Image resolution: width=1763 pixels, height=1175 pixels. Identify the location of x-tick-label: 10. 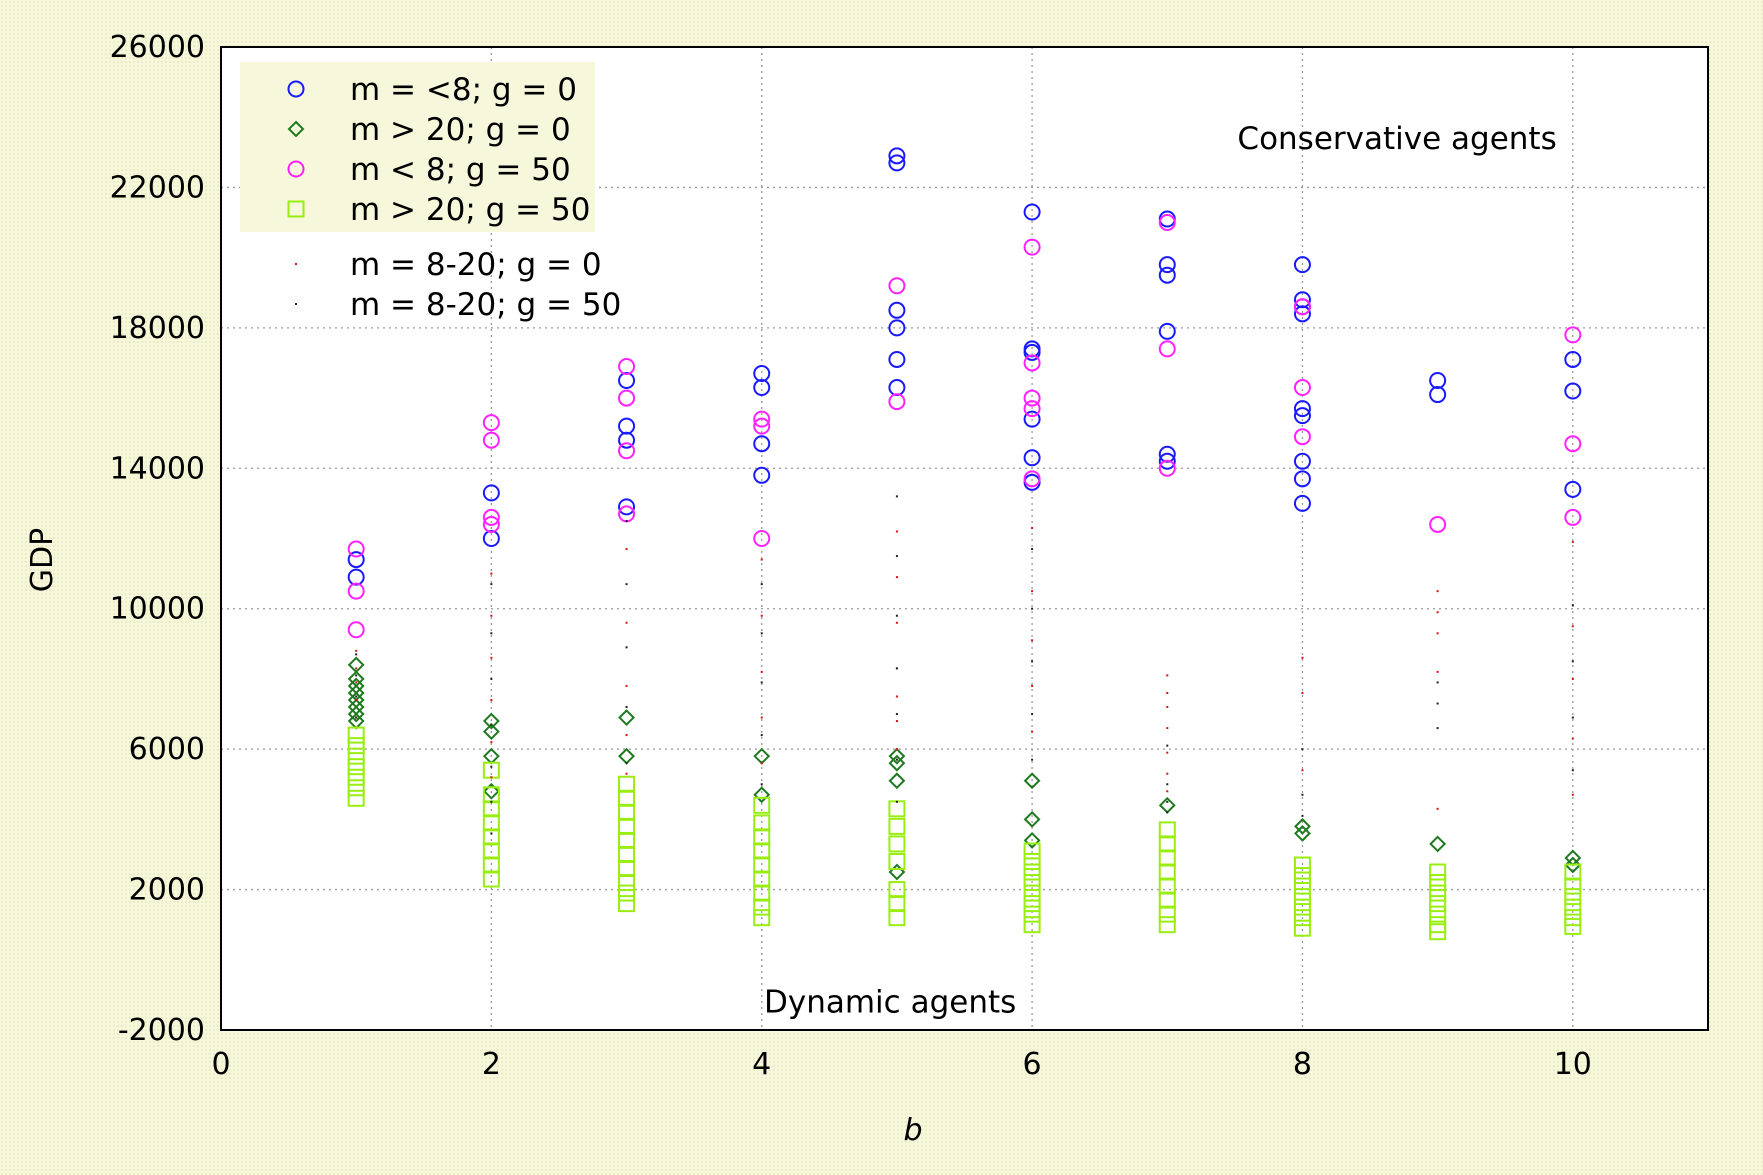
(1573, 1064).